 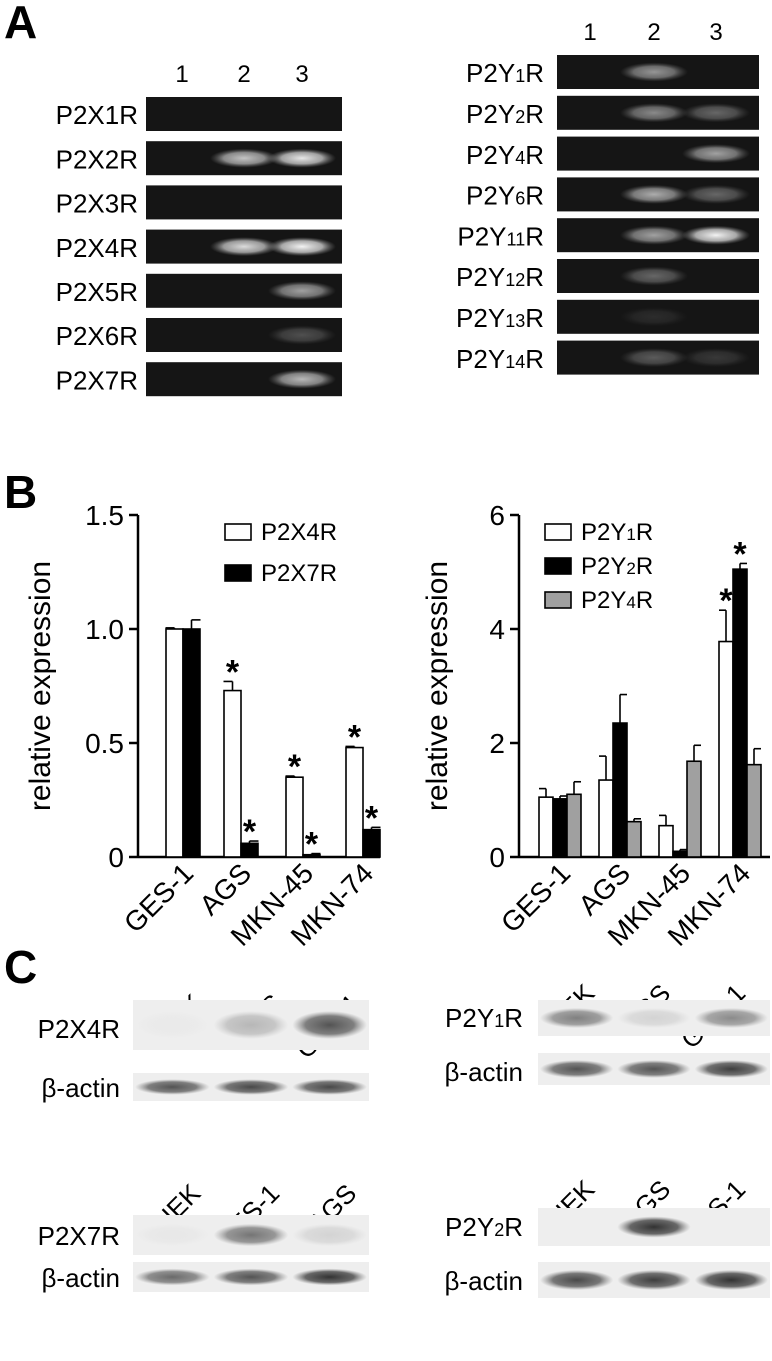 What do you see at coordinates (20, 24) in the screenshot?
I see `panel-label-a: A` at bounding box center [20, 24].